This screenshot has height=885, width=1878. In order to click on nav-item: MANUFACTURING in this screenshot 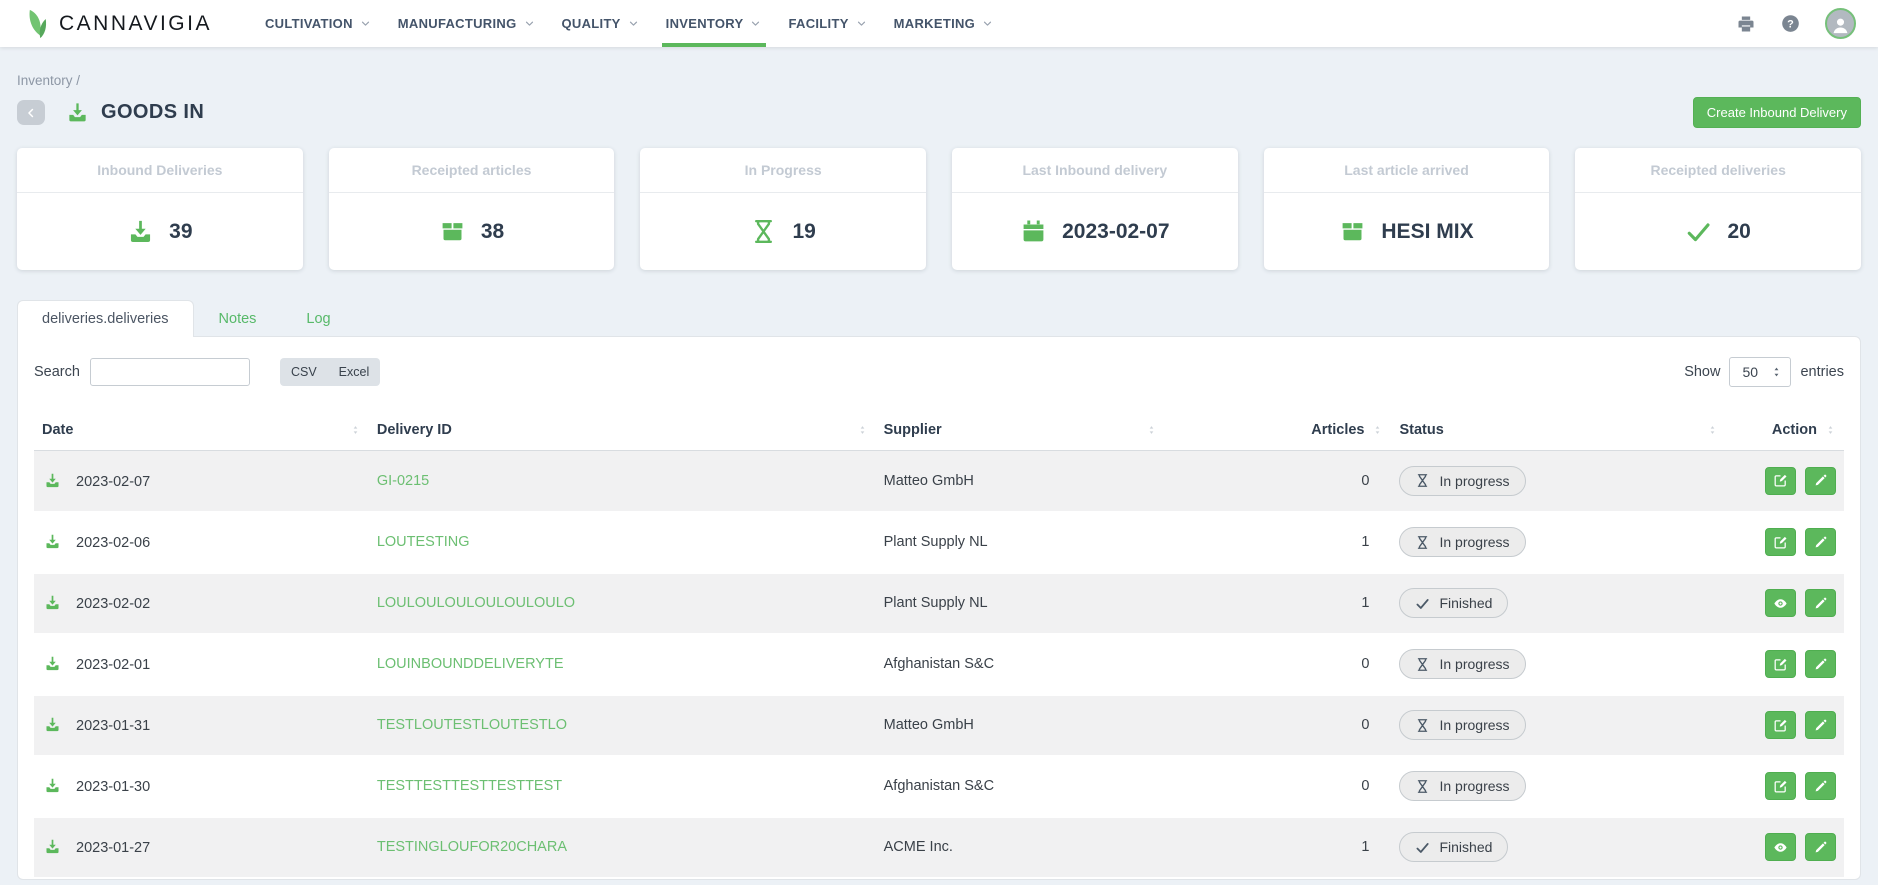, I will do `click(467, 23)`.